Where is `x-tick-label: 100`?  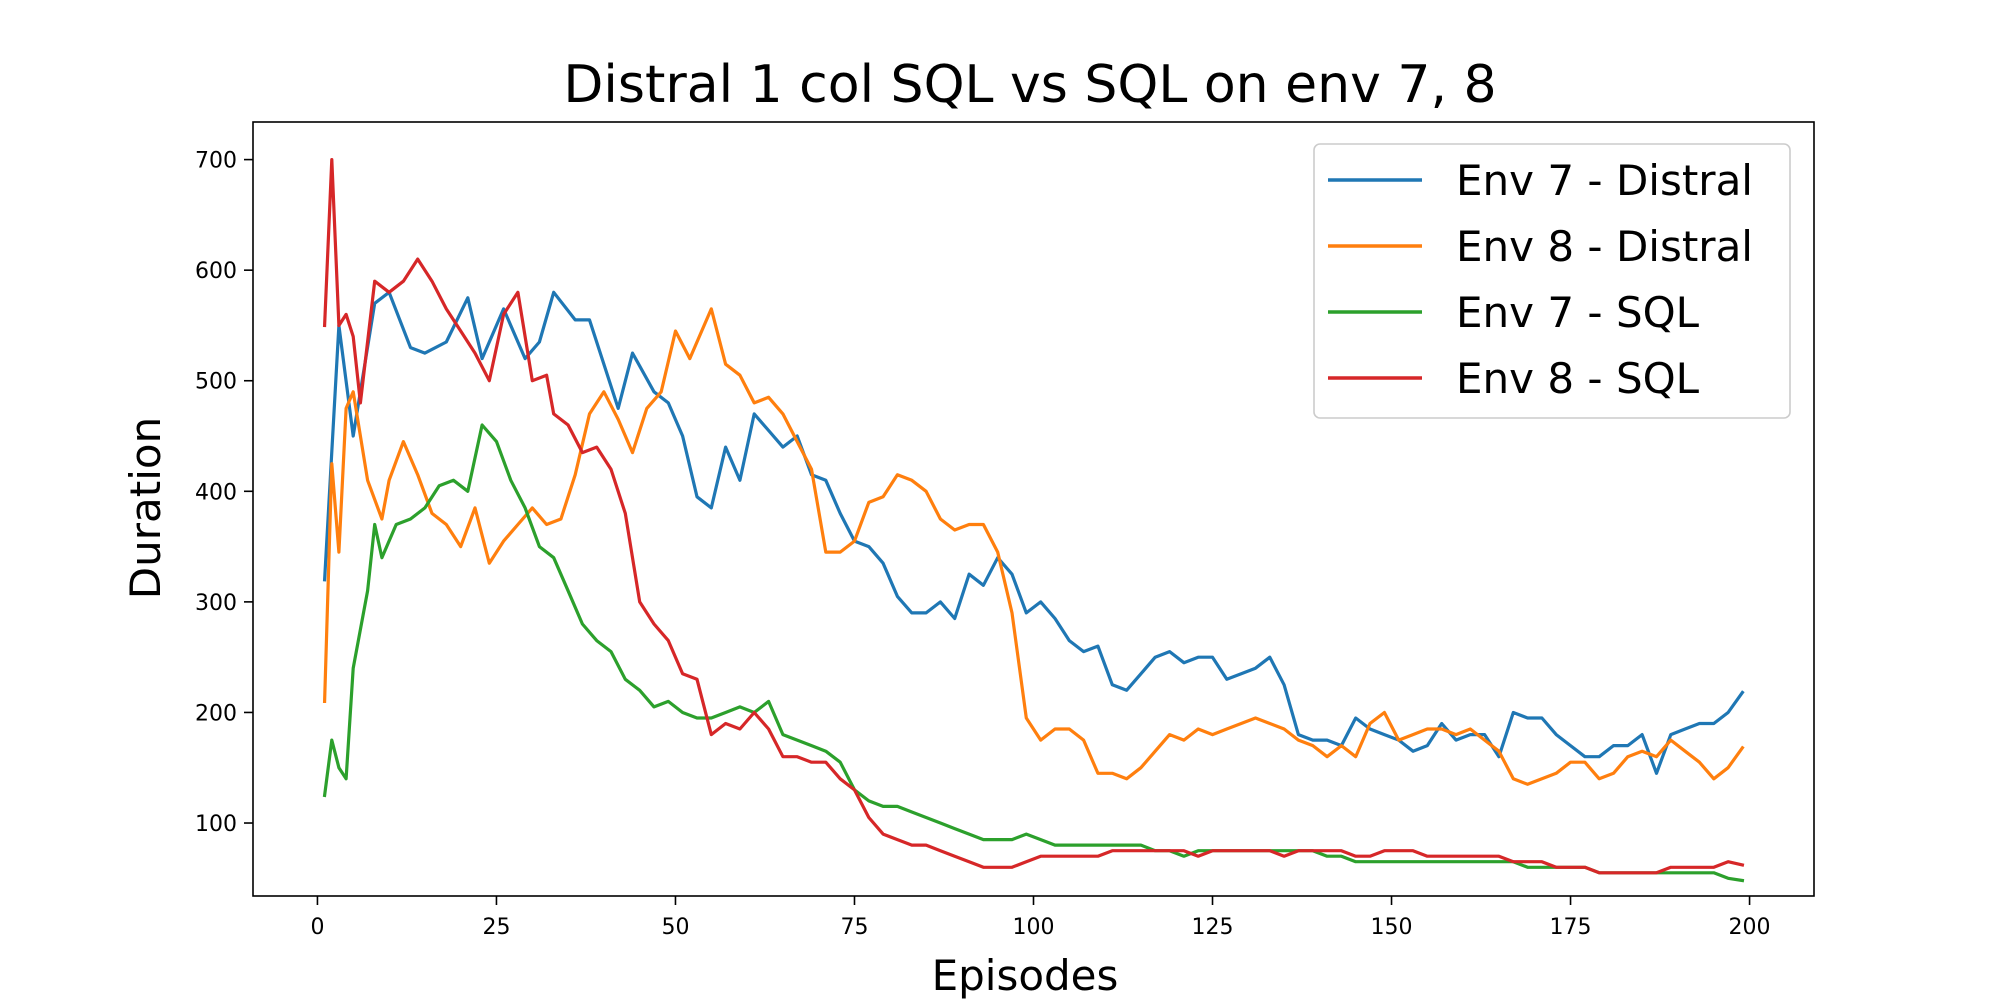 x-tick-label: 100 is located at coordinates (1034, 927).